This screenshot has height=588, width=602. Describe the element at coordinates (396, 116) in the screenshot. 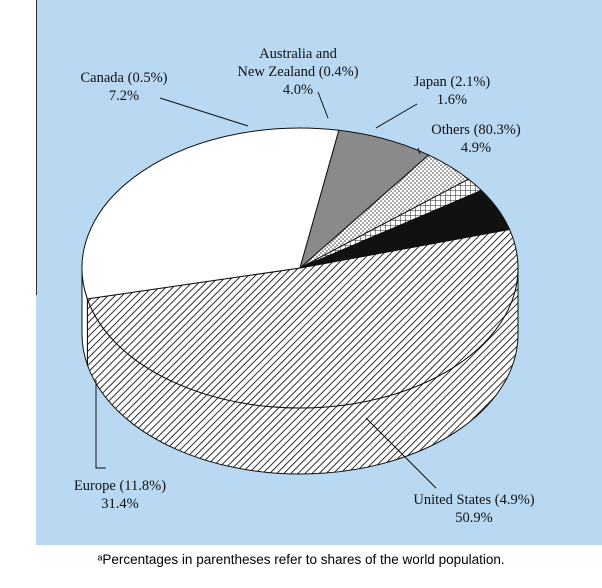

I see `leader-line-japan` at that location.